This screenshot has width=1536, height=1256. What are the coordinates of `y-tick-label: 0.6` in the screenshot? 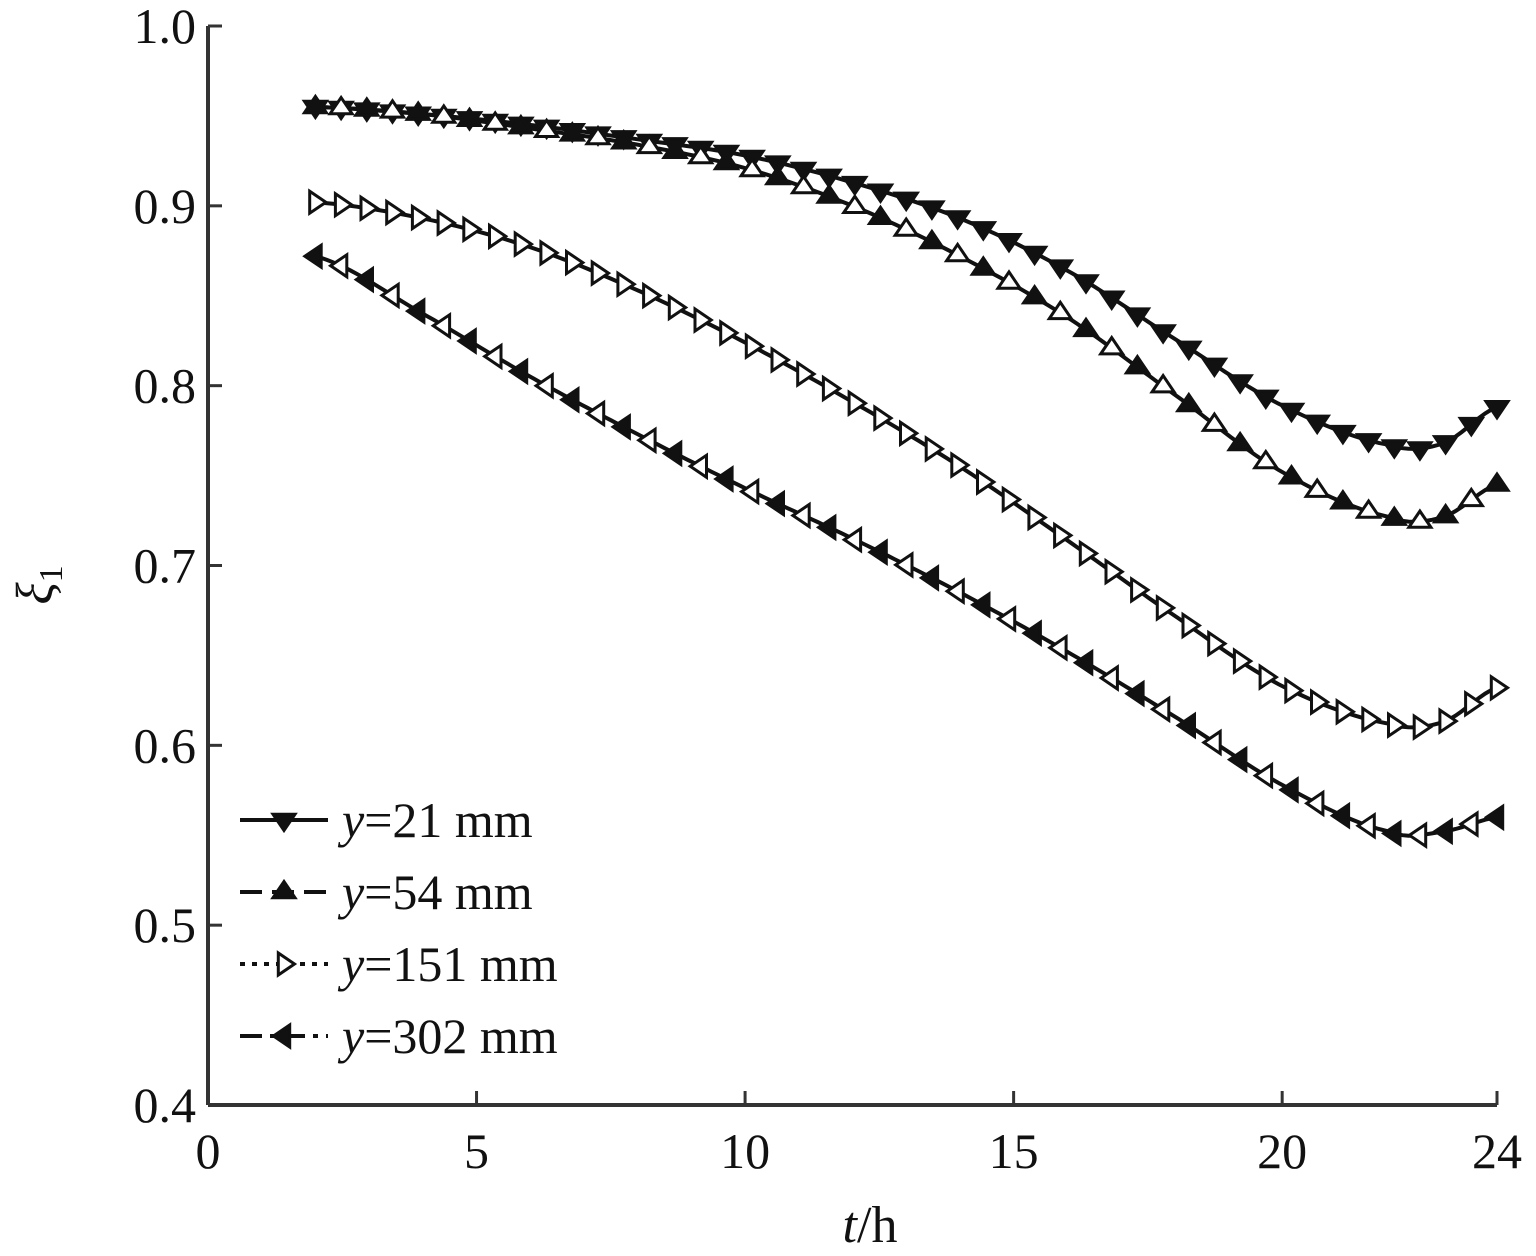 It's located at (165, 745).